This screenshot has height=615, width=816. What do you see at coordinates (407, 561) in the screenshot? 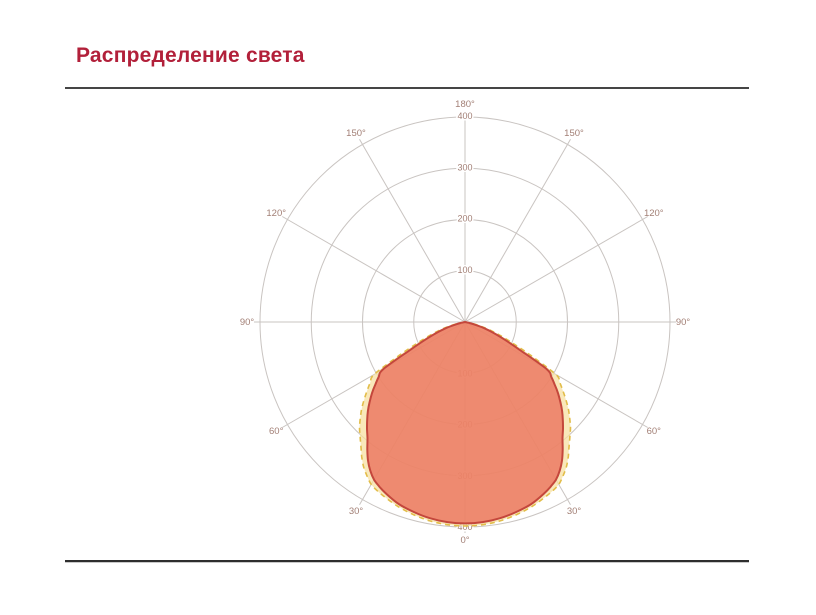
I see `footer-divider` at bounding box center [407, 561].